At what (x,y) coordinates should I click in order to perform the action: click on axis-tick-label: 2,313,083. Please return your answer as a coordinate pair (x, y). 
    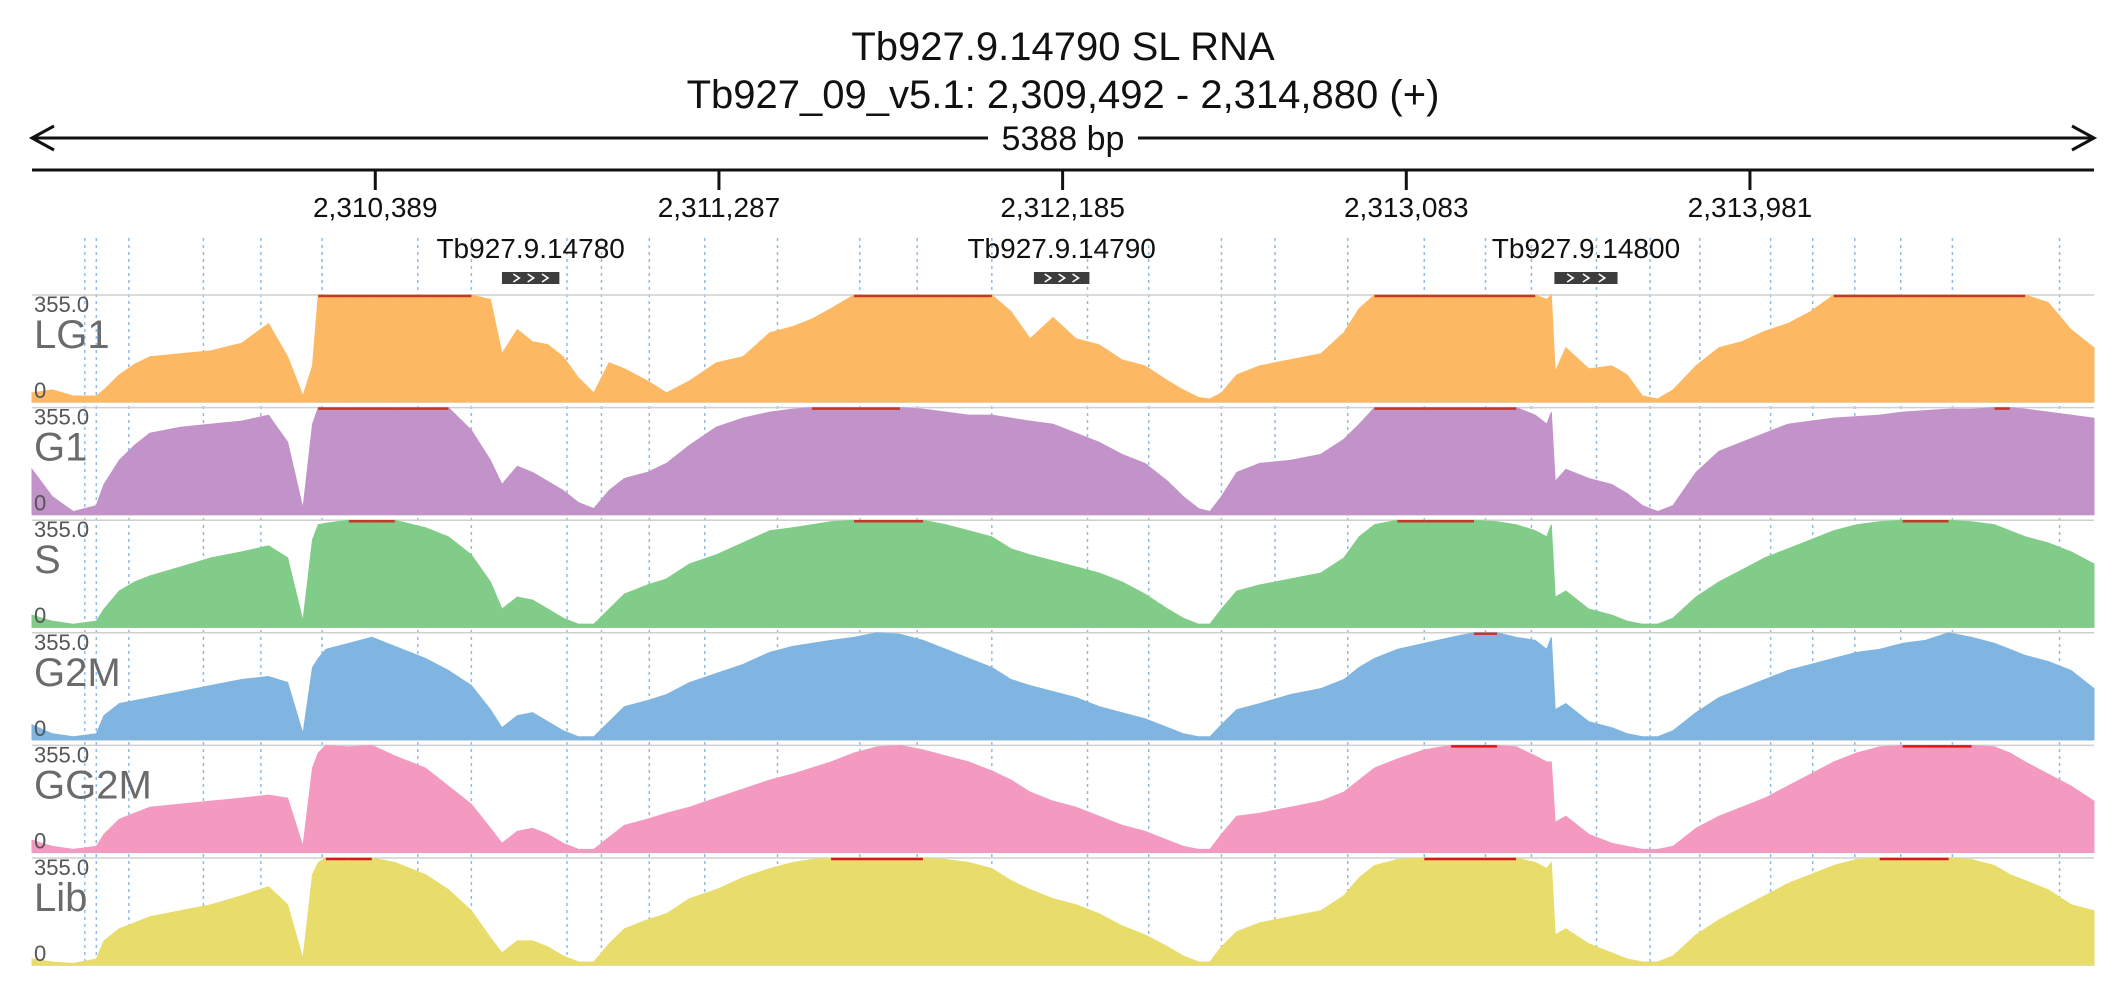
    Looking at the image, I should click on (1406, 207).